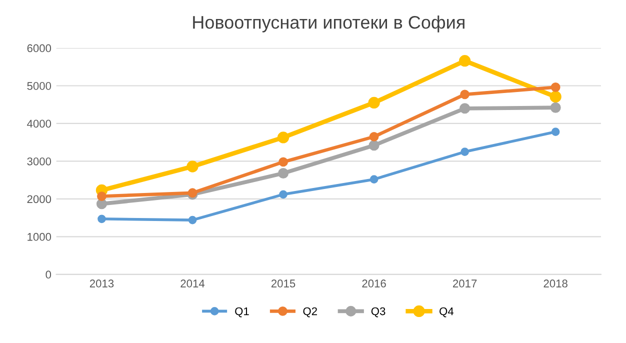 This screenshot has width=626, height=343. Describe the element at coordinates (39, 48) in the screenshot. I see `y-tick-label: 6000` at that location.